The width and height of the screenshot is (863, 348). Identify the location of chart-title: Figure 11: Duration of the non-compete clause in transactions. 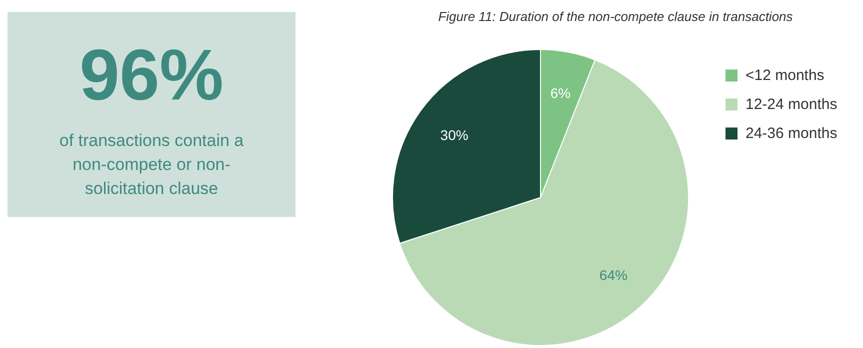
(616, 16).